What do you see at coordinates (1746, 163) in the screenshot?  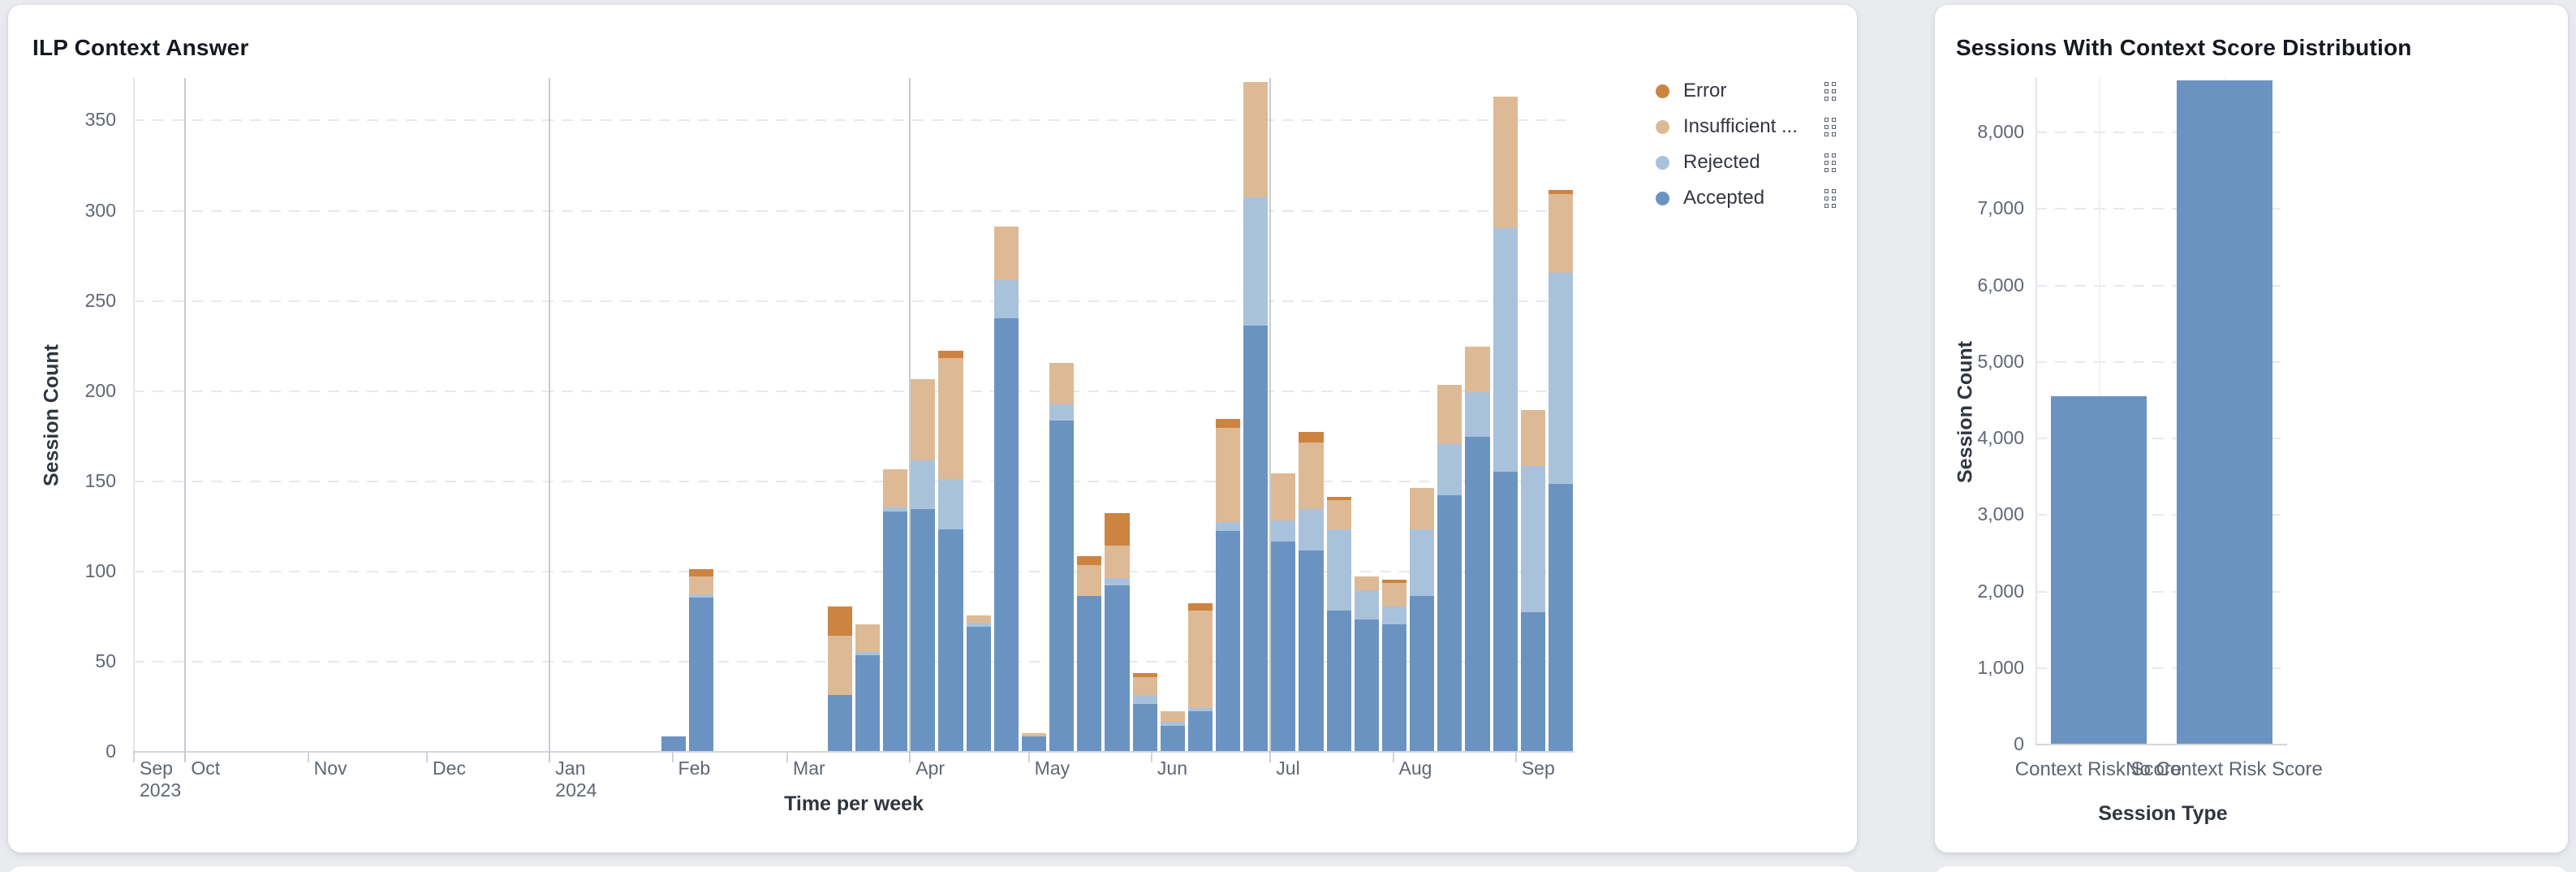 I see `legend-item-rejected: Rejected` at bounding box center [1746, 163].